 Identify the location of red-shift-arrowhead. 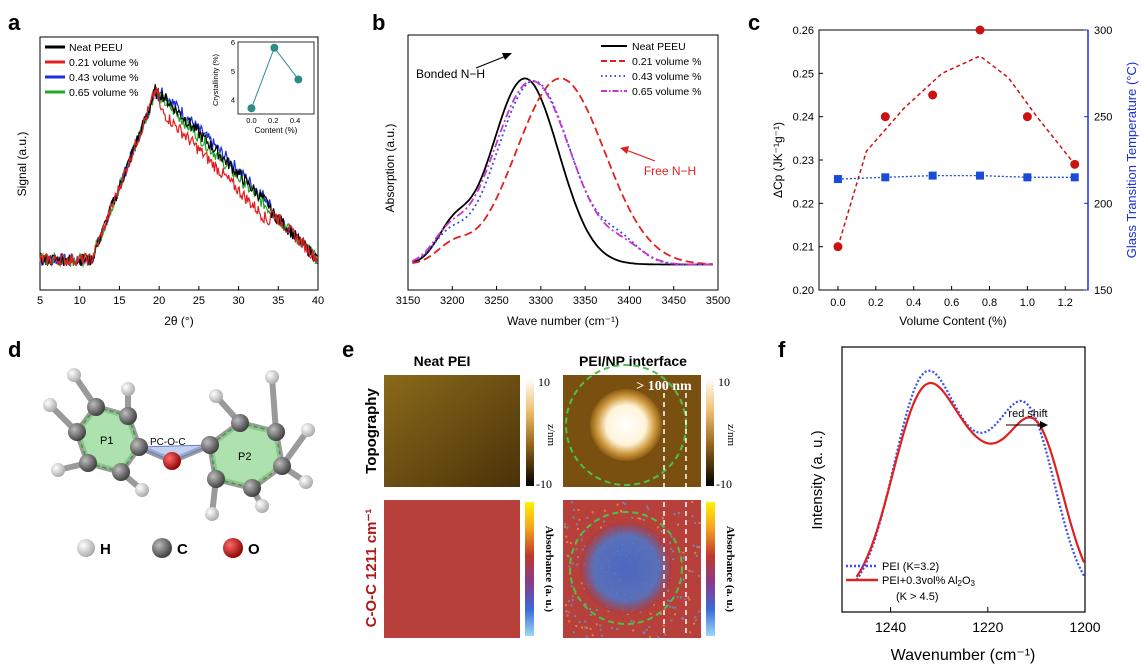
(1044, 425).